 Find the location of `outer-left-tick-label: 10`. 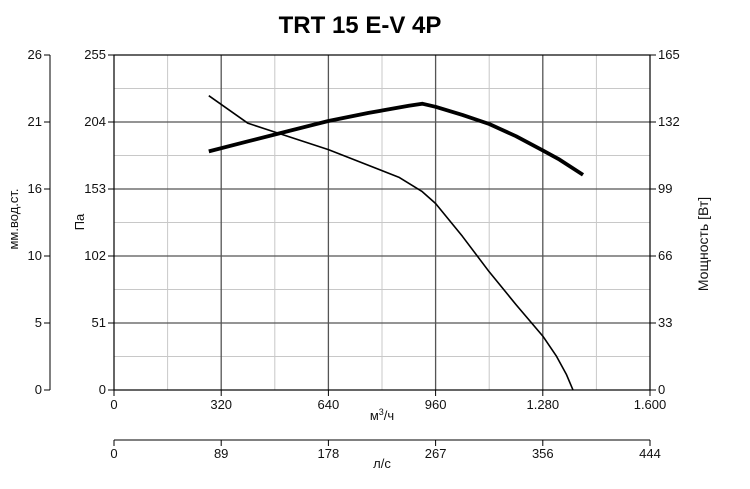

outer-left-tick-label: 10 is located at coordinates (35, 255).